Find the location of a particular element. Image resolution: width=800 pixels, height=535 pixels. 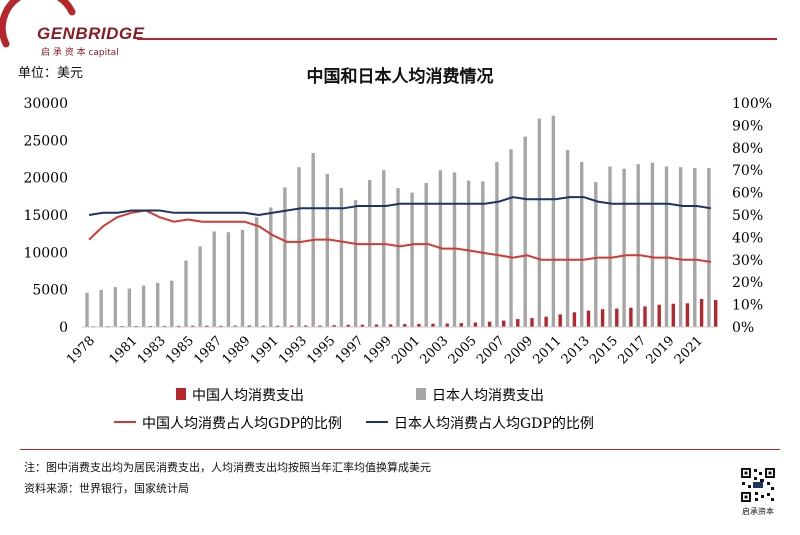

x-tick-label: 1983 is located at coordinates (152, 350).